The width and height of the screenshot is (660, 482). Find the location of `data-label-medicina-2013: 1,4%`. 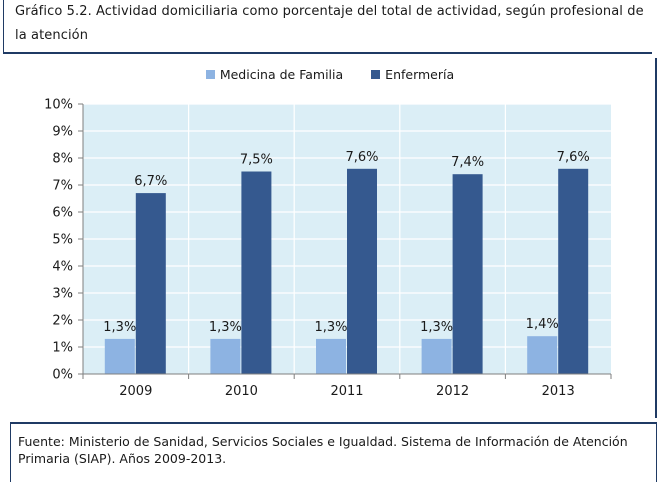

data-label-medicina-2013: 1,4% is located at coordinates (542, 324).